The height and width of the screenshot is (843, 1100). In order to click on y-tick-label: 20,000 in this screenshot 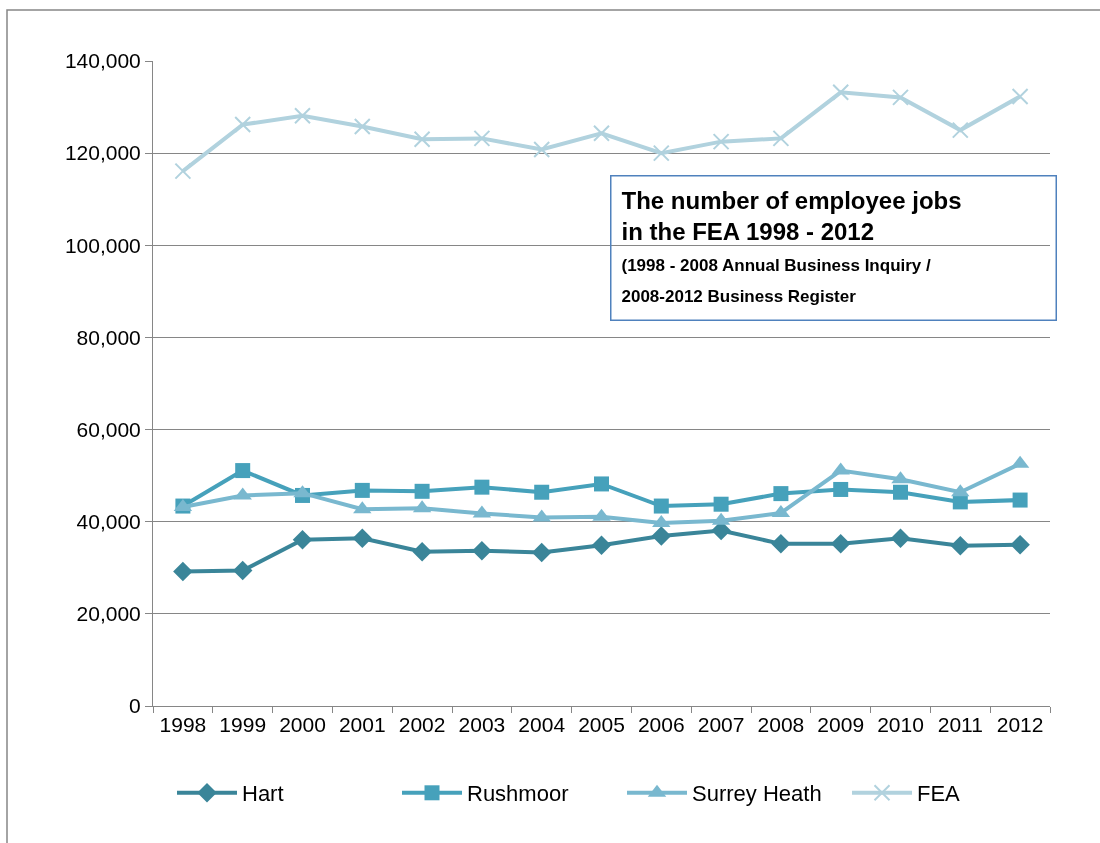, I will do `click(108, 614)`.